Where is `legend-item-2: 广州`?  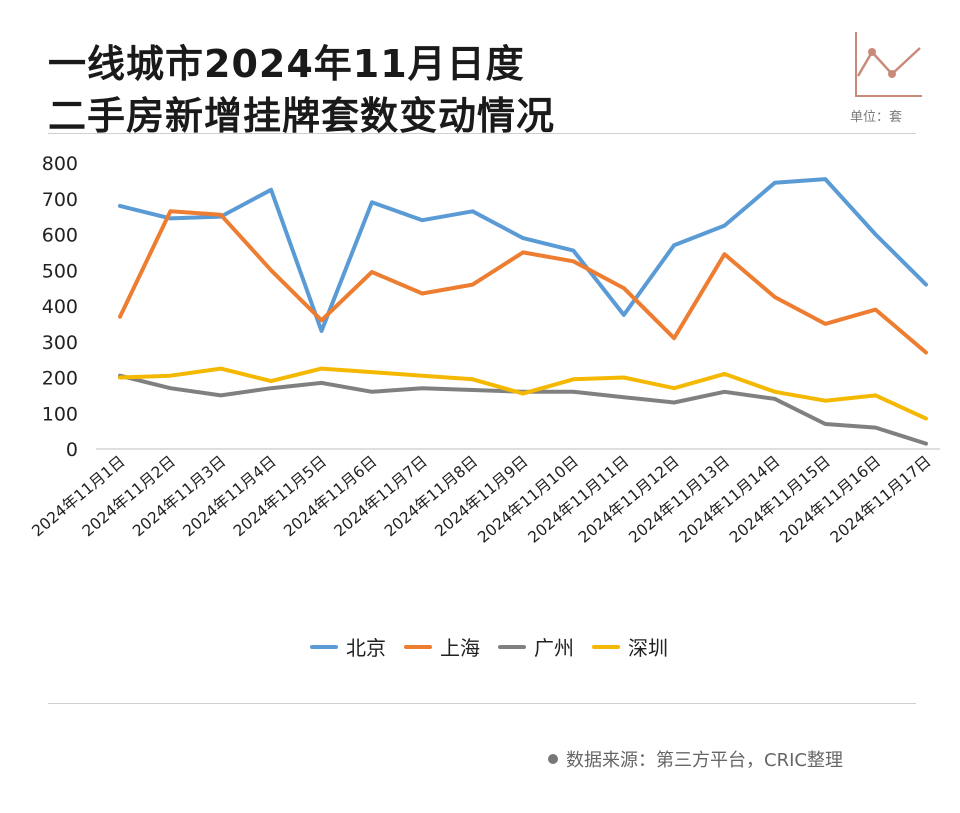
legend-item-2: 广州 is located at coordinates (536, 646).